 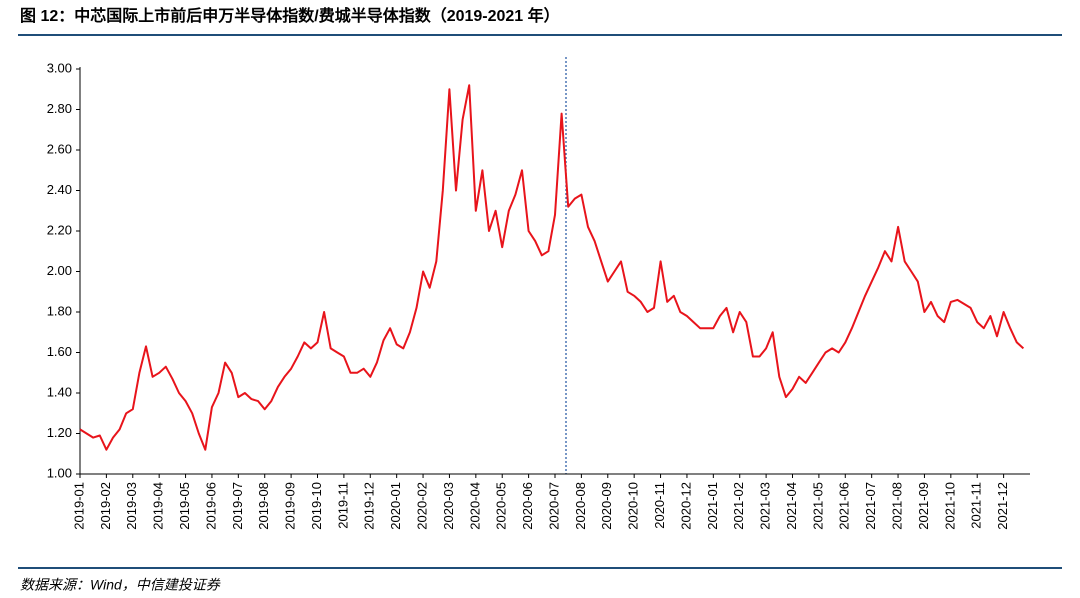 I want to click on x-tick-label: 2019-10, so click(x=316, y=506).